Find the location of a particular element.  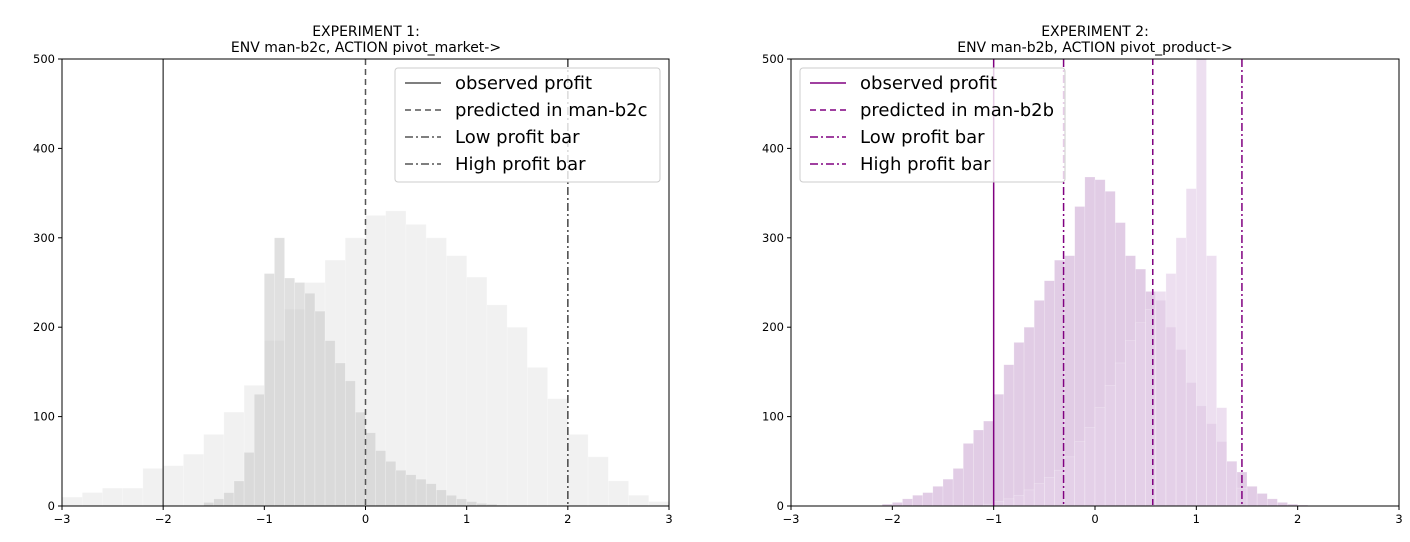

legend-label: observed profit is located at coordinates (928, 83).